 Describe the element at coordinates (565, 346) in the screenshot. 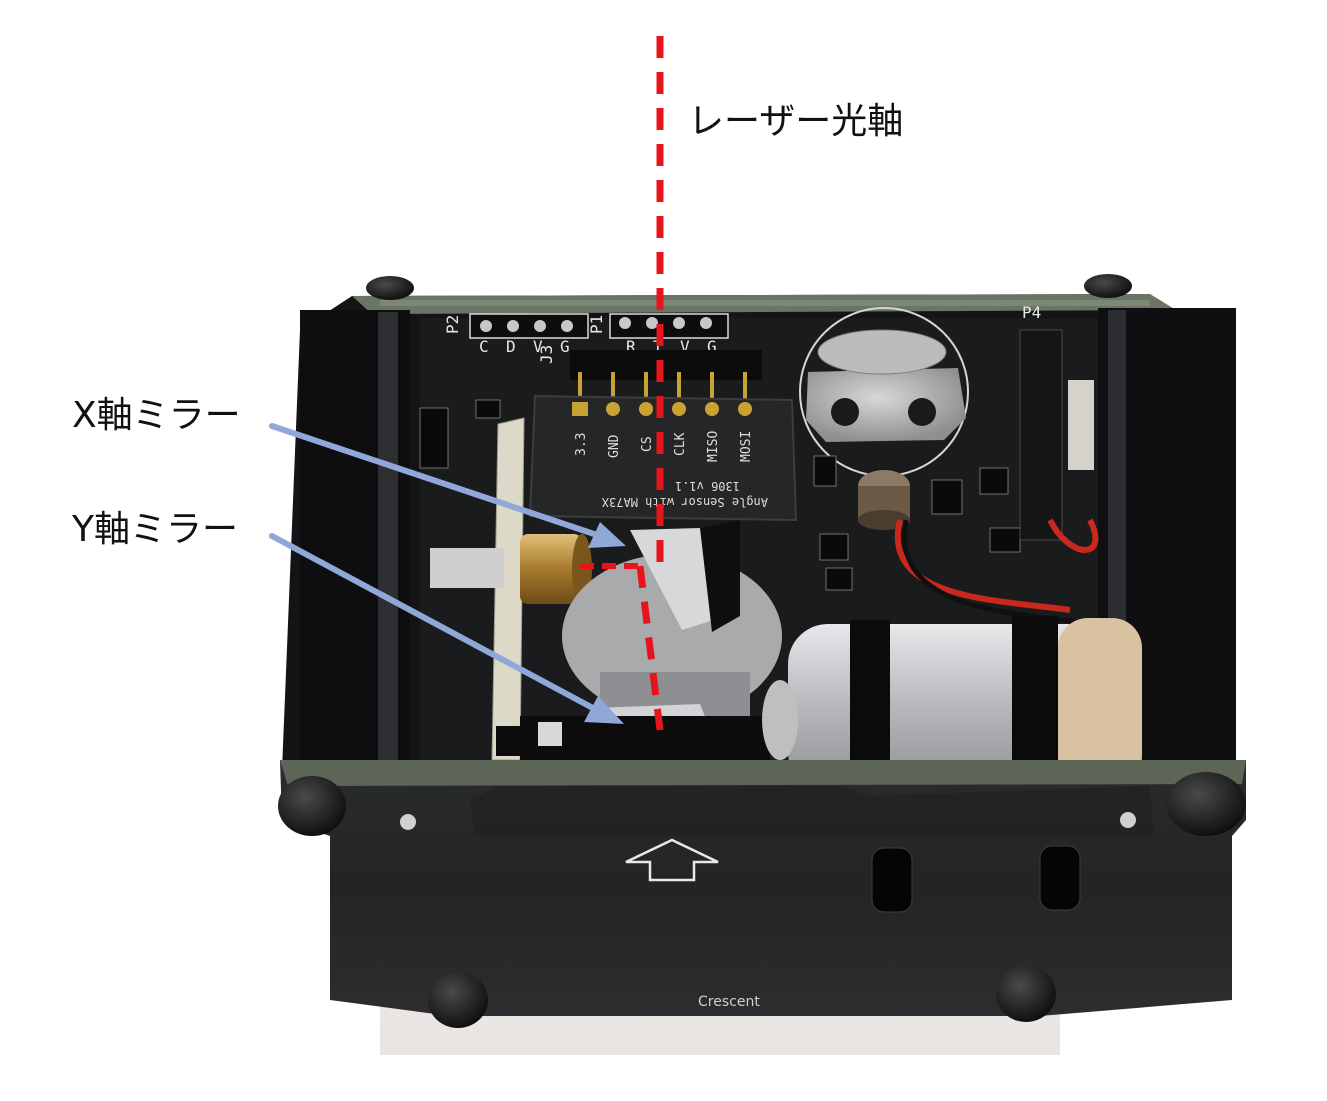

I see `silk-p2-pin-3: G` at that location.